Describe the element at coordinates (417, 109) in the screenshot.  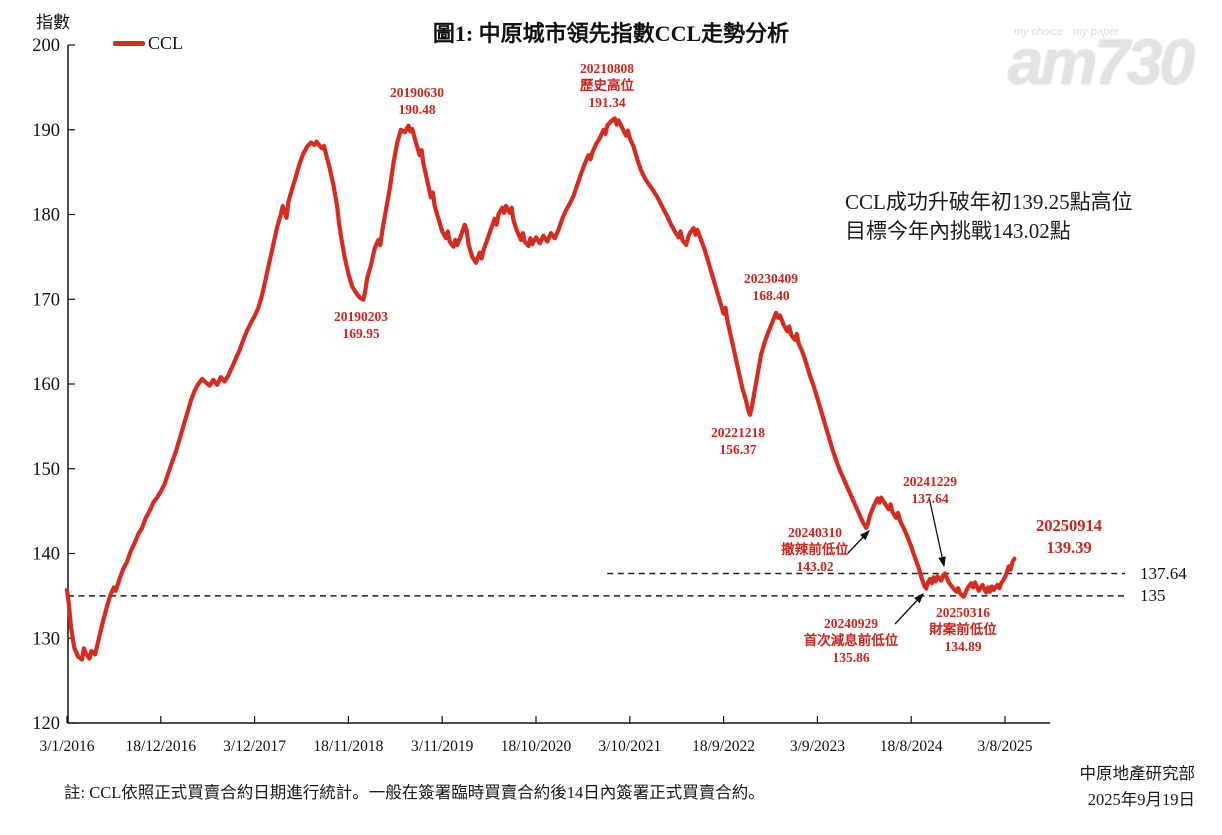
I see `annotation-line: 190.48` at that location.